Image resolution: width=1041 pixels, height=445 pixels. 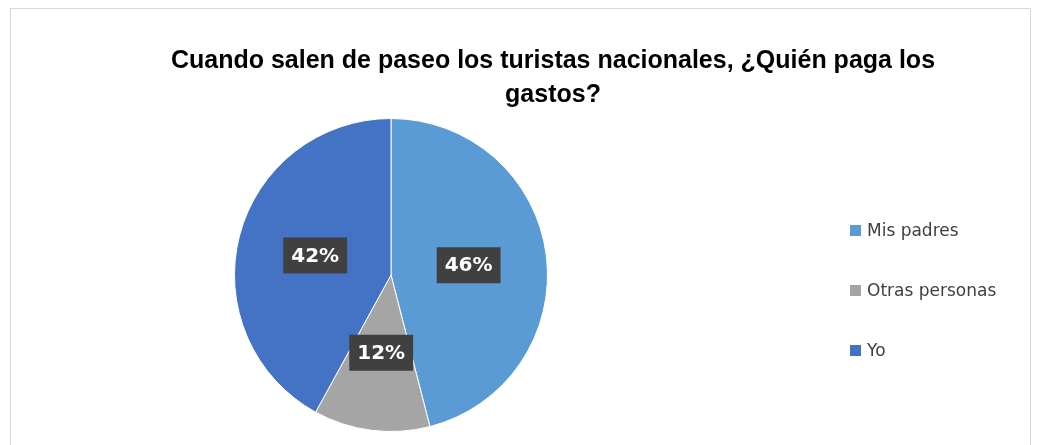 What do you see at coordinates (932, 290) in the screenshot?
I see `legend-label: Otras personas` at bounding box center [932, 290].